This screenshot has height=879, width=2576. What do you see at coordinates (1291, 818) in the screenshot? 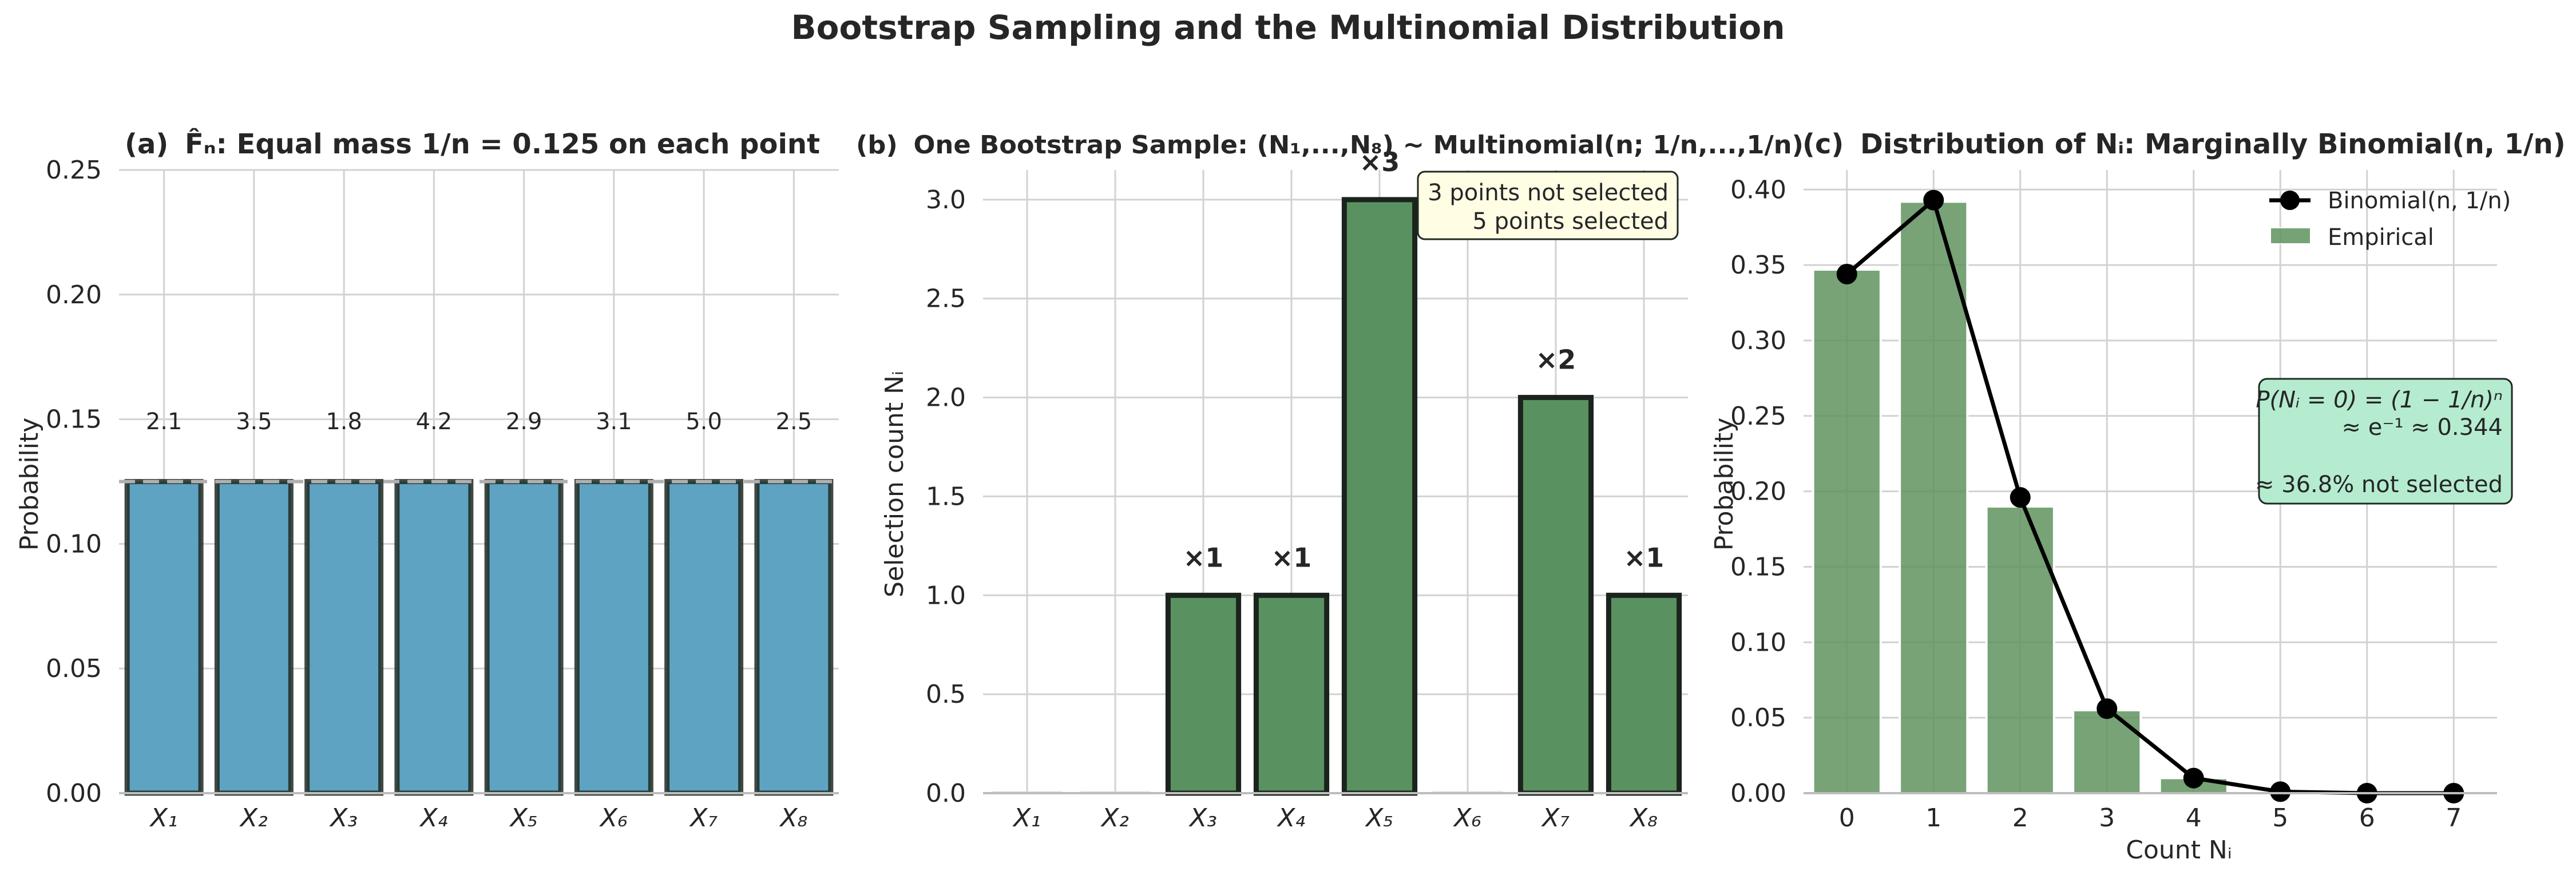
I see `panel-b-xtick-label: X₄` at bounding box center [1291, 818].